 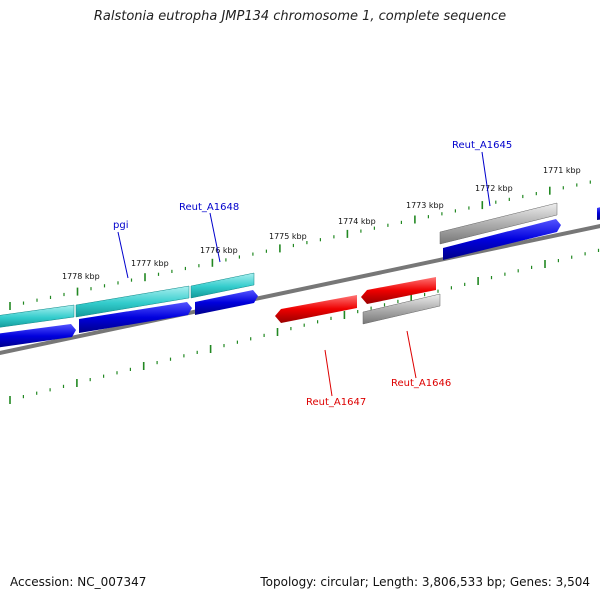 I want to click on cds-arrow-pgi, so click(x=135, y=317).